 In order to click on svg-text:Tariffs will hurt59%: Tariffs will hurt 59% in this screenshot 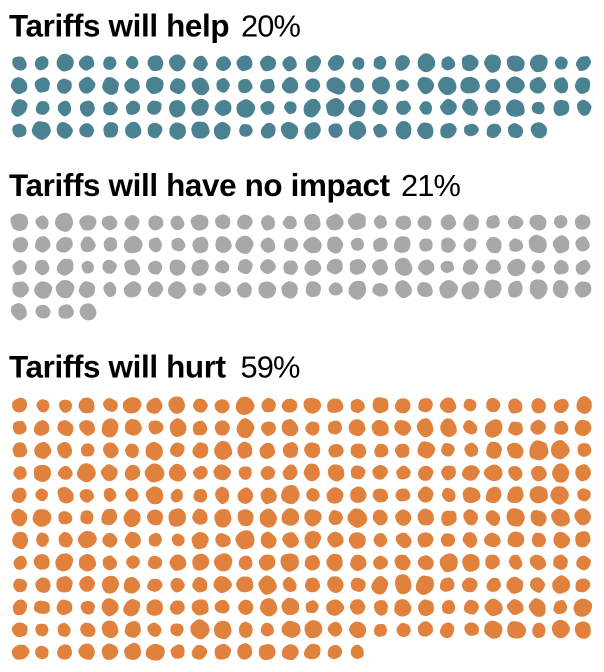, I will do `click(154, 367)`.